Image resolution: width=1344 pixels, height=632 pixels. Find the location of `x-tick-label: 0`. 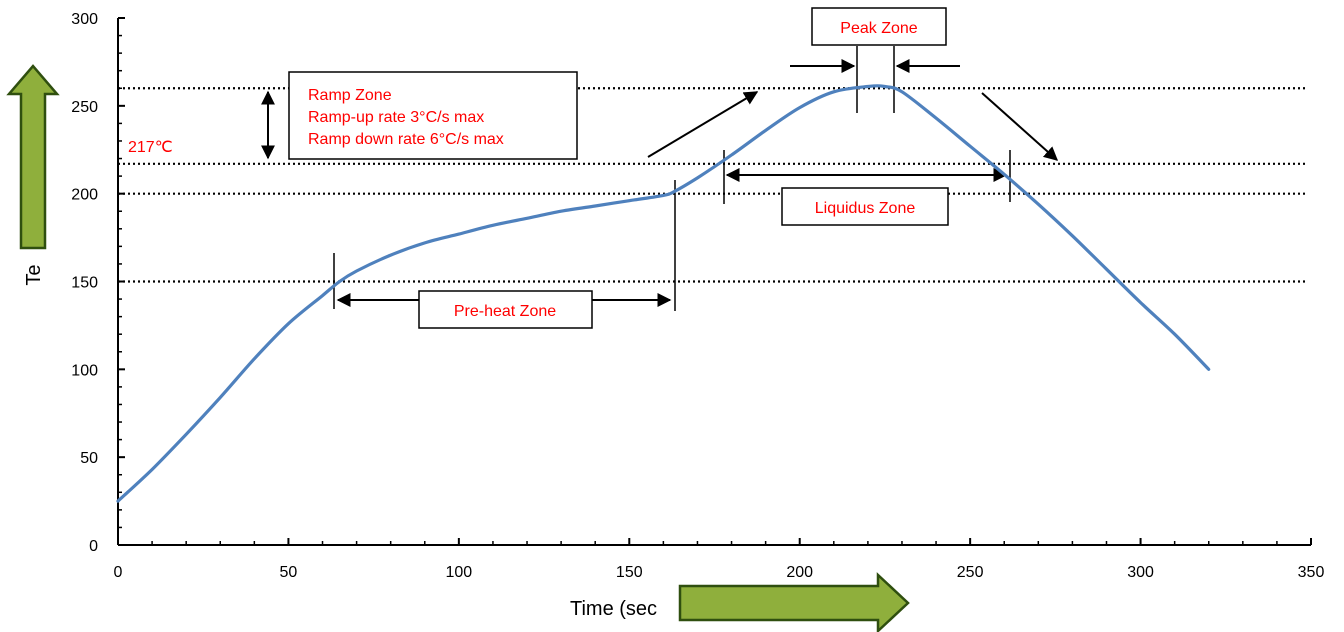

x-tick-label: 0 is located at coordinates (118, 572).